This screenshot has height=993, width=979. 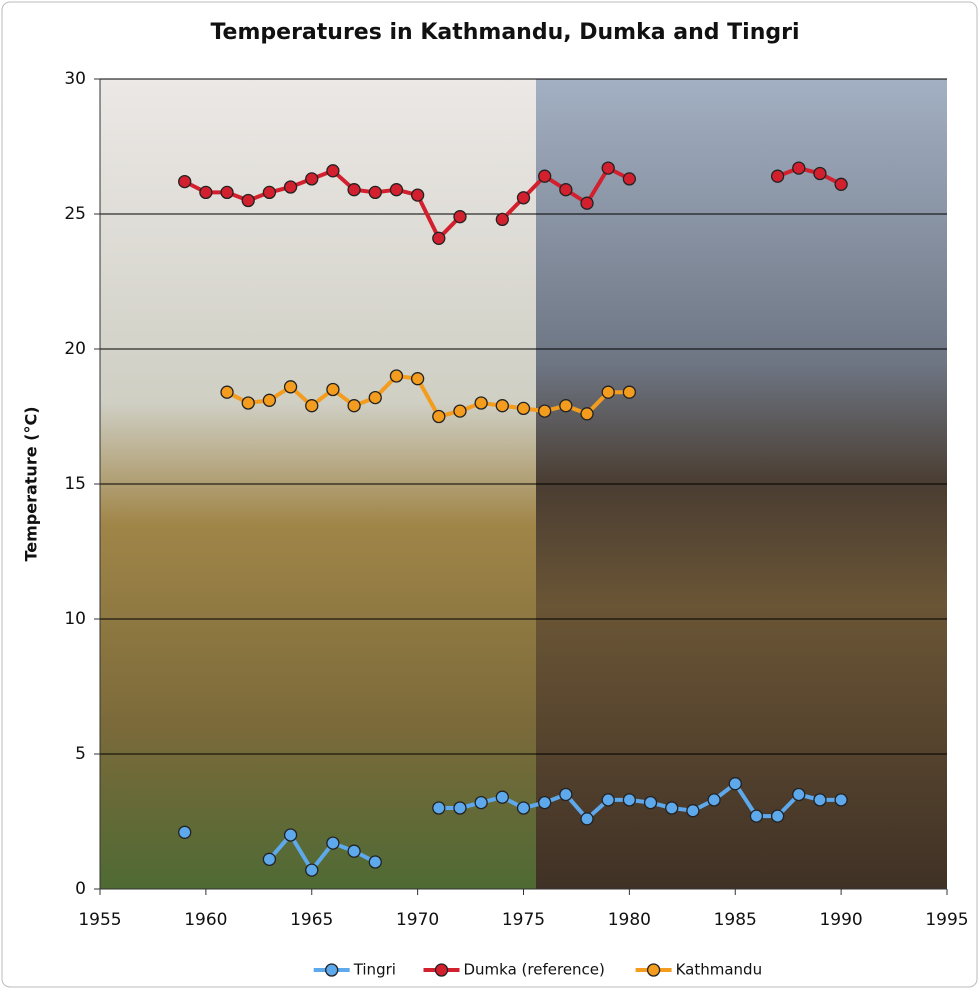 I want to click on legend-label: Tingri, so click(x=374, y=970).